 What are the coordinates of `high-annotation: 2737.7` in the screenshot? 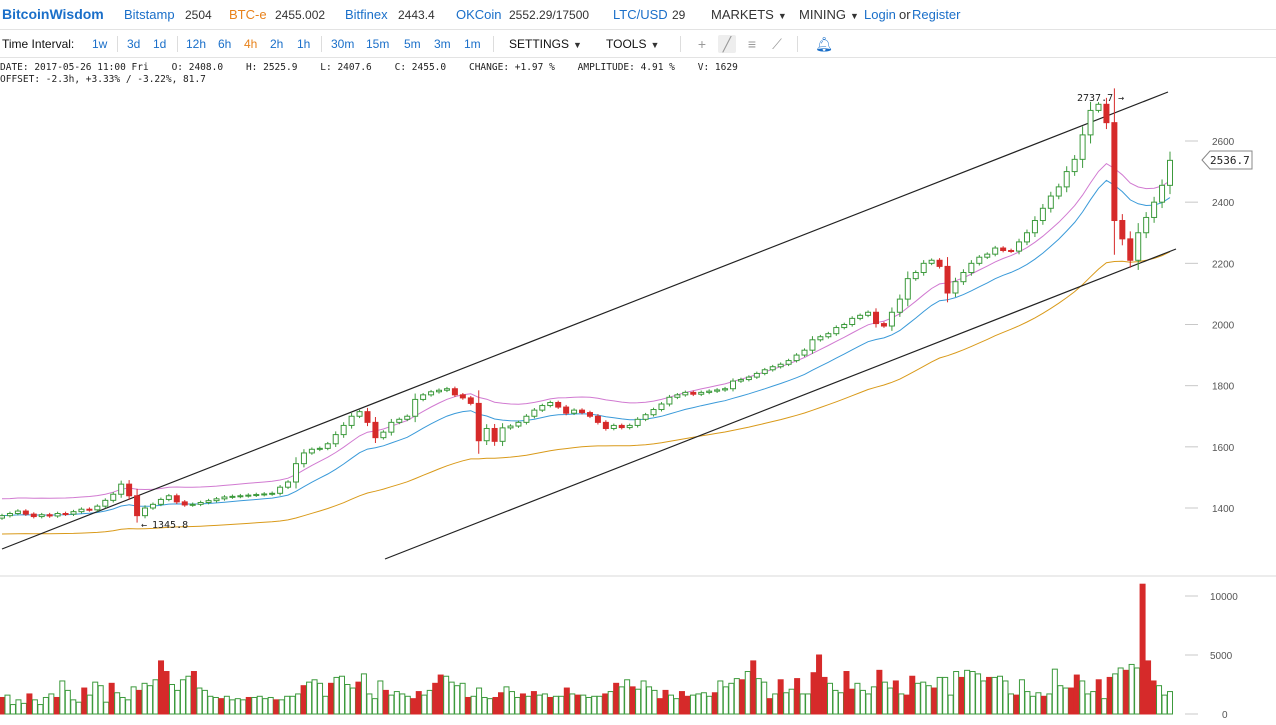 It's located at (1095, 98).